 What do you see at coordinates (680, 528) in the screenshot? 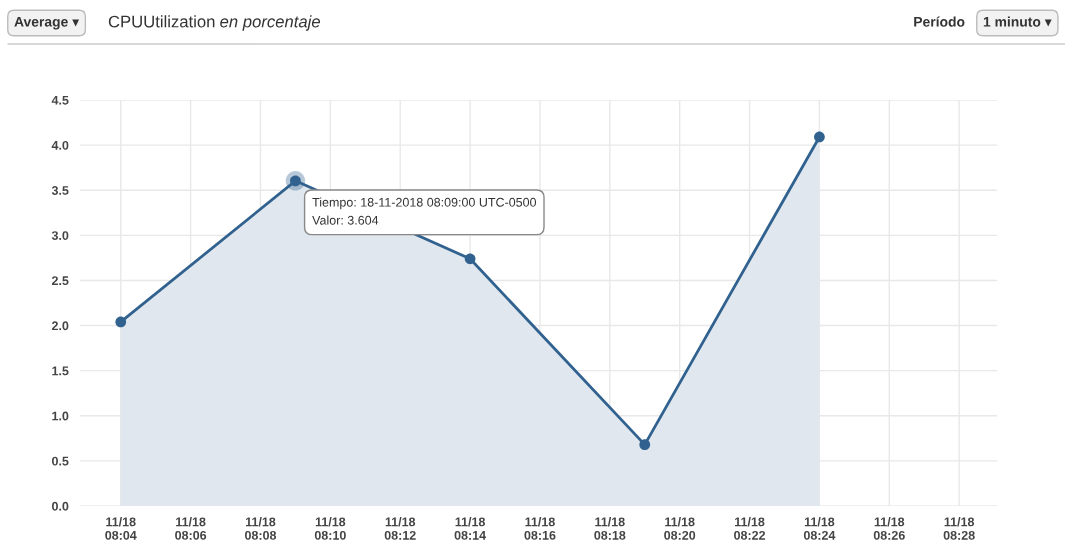
I see `x-tick-label: 11/18 08:20` at bounding box center [680, 528].